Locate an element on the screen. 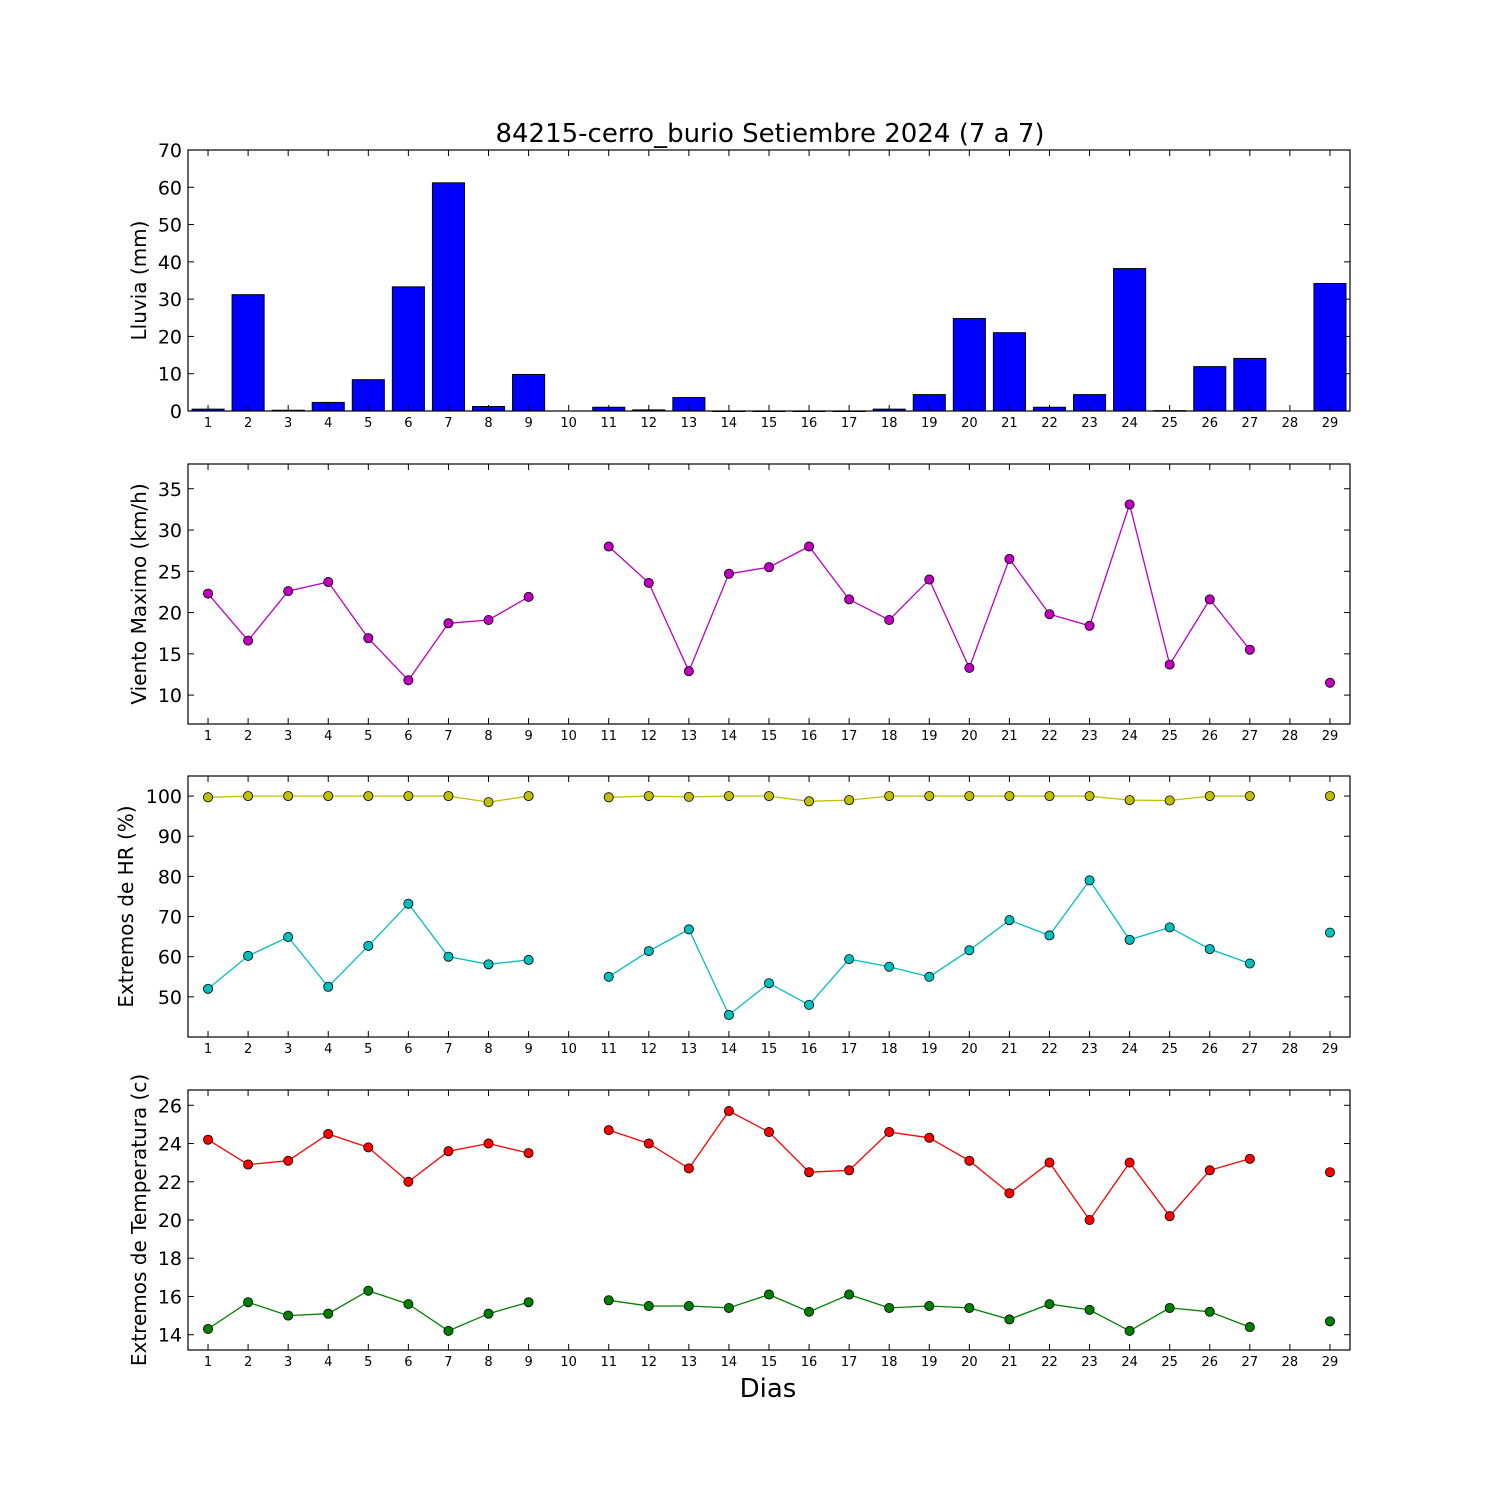  x-tick-label: 20 is located at coordinates (969, 736).